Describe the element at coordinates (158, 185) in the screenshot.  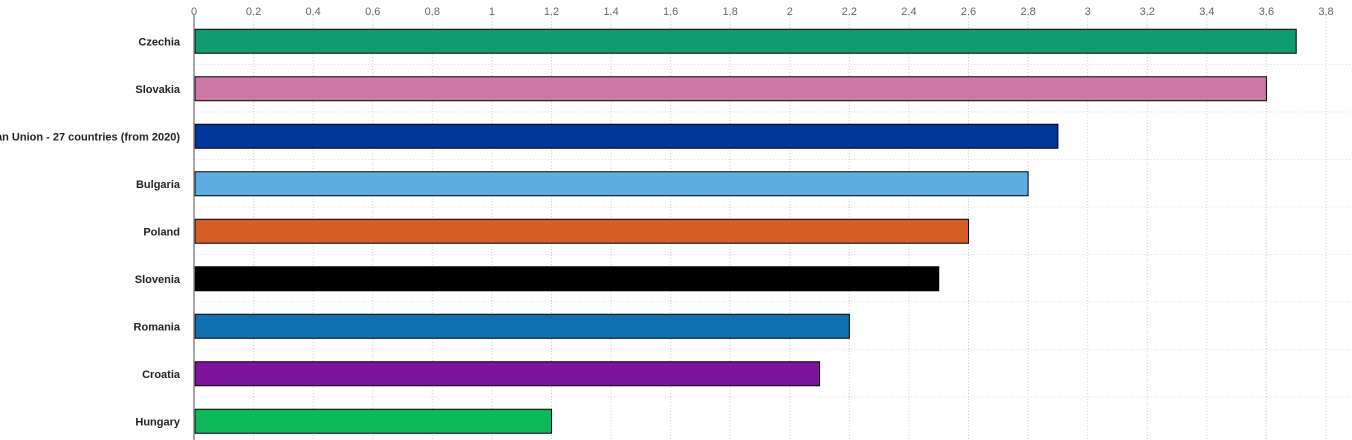
I see `category-label: Bulgaria` at that location.